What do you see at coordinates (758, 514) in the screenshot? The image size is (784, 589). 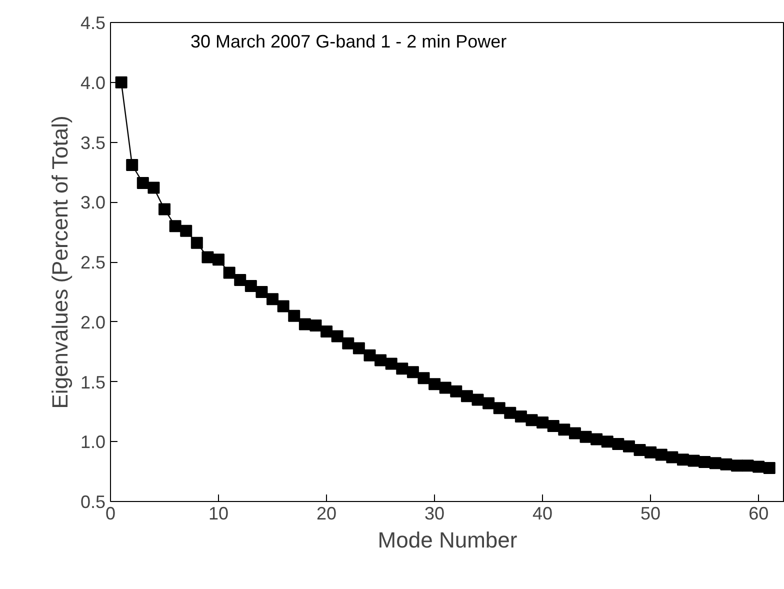 I see `x-tick-label: 60` at bounding box center [758, 514].